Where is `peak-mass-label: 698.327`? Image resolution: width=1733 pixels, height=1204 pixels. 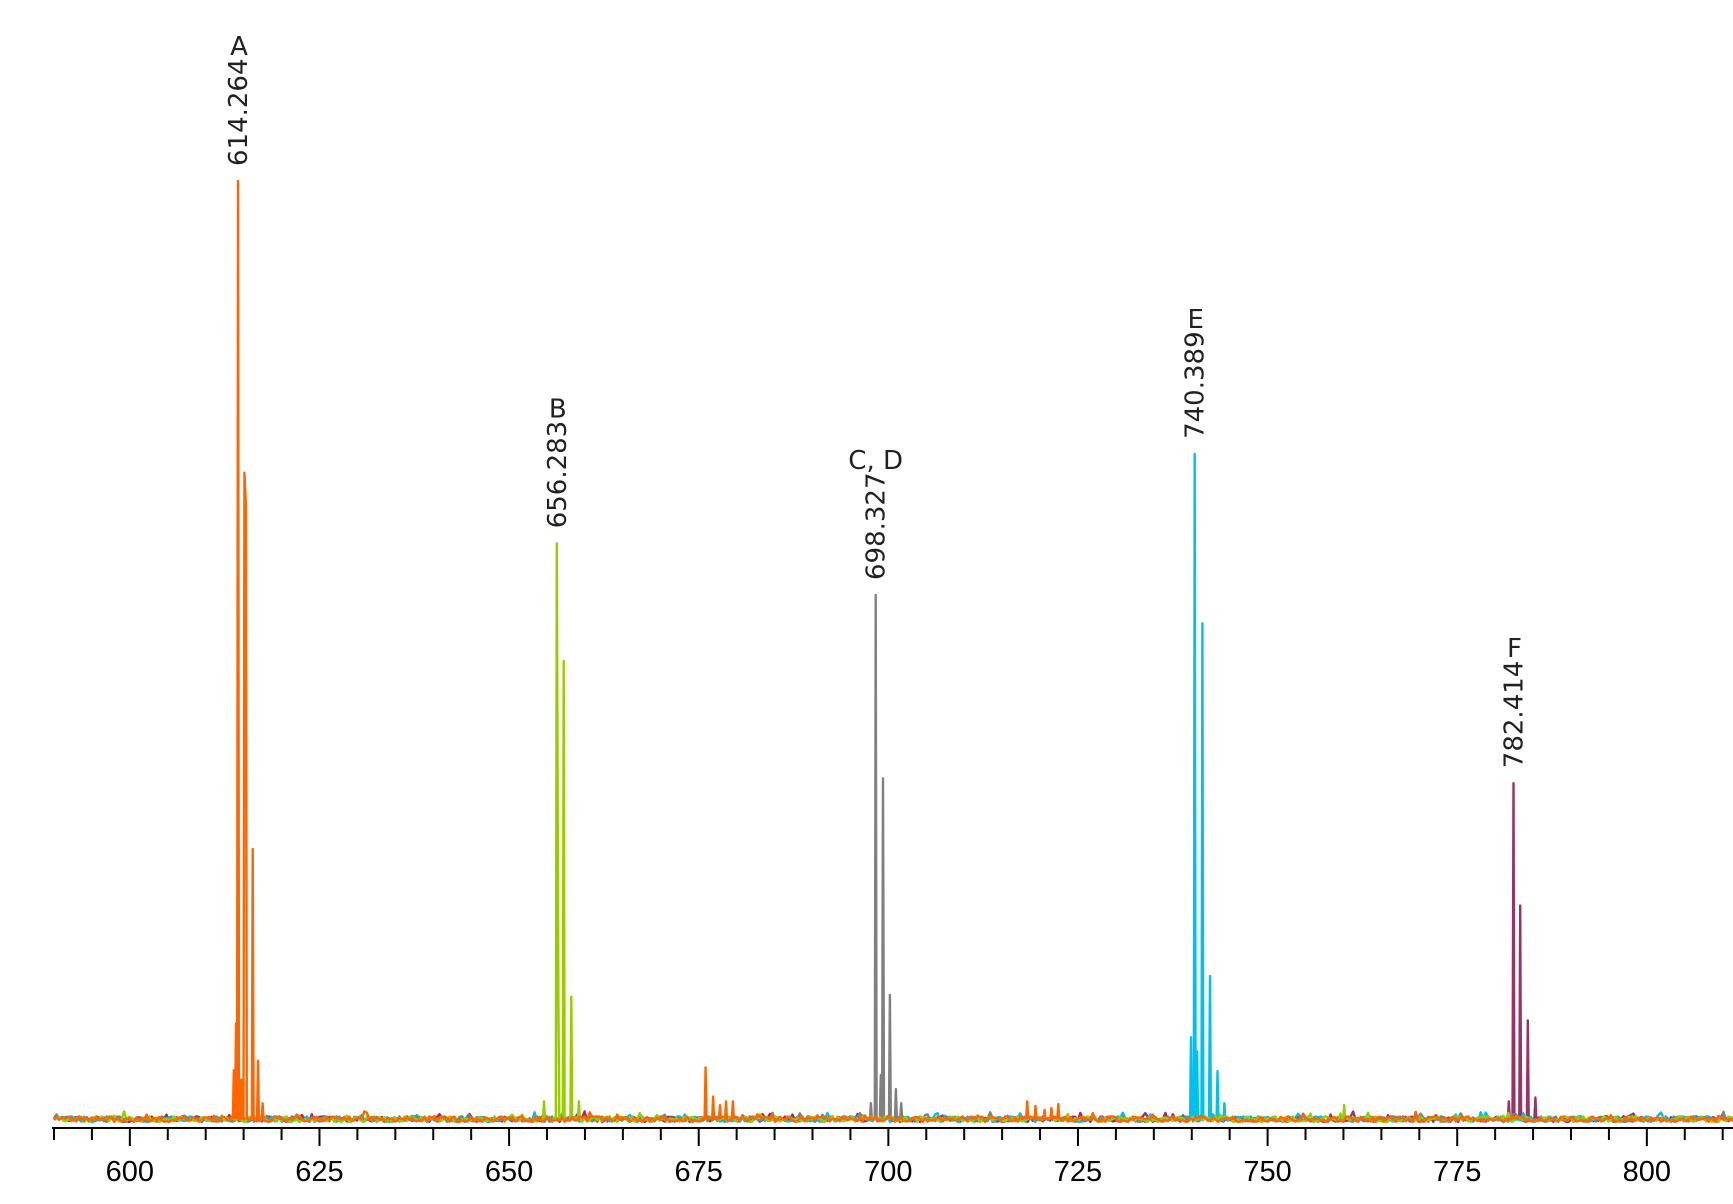 peak-mass-label: 698.327 is located at coordinates (877, 526).